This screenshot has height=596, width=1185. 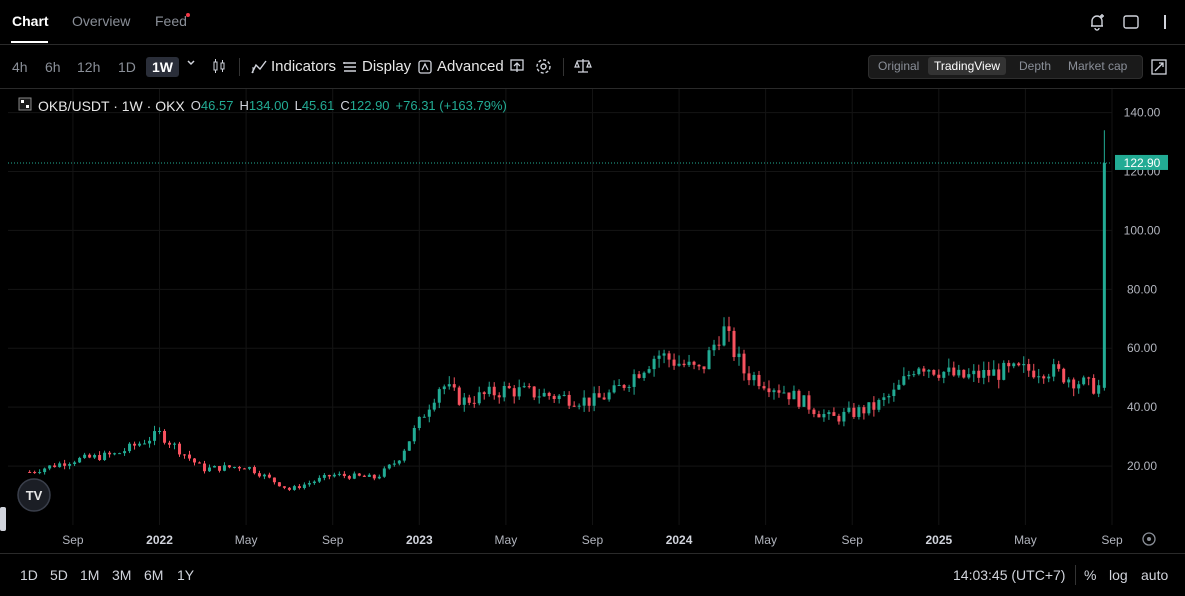 I want to click on alert-bell-icon, so click(x=1097, y=22).